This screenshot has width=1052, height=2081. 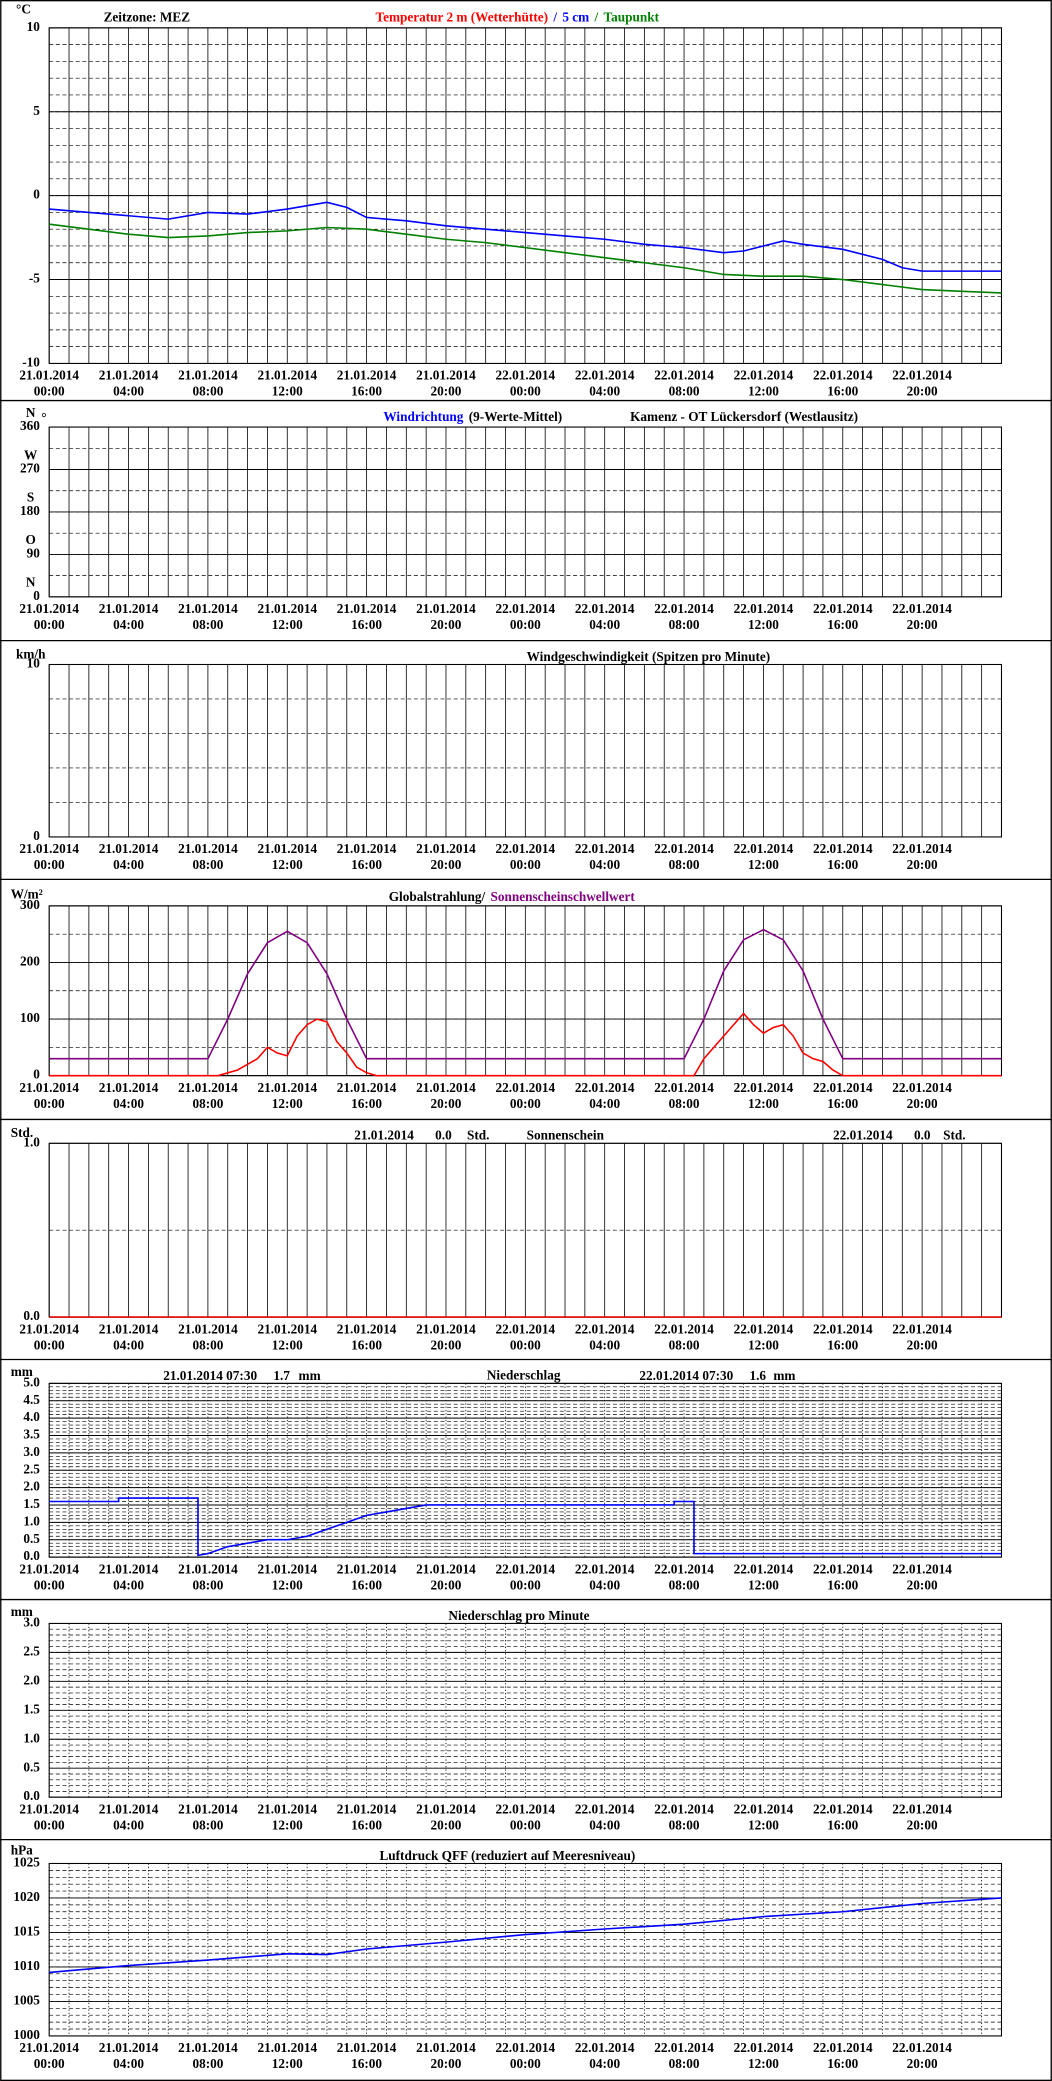 What do you see at coordinates (26, 1999) in the screenshot?
I see `y-tick-label: 1005` at bounding box center [26, 1999].